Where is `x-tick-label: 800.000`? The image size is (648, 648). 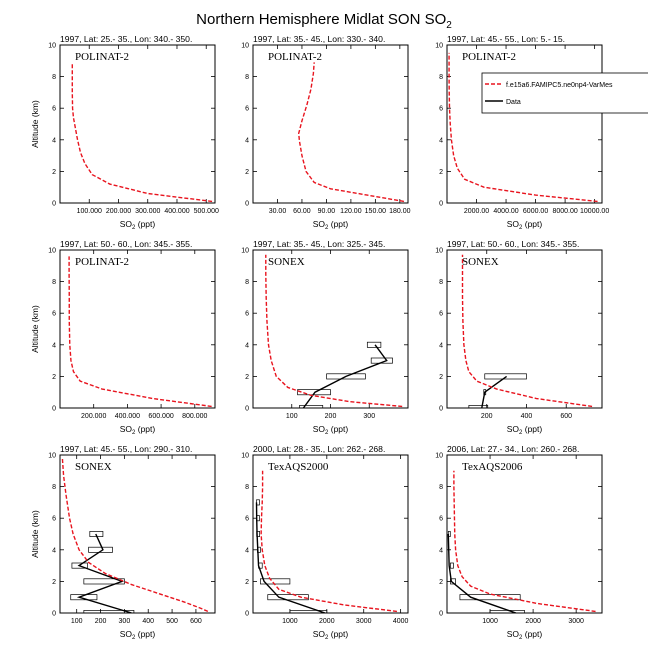 x-tick-label: 800.000 is located at coordinates (194, 416).